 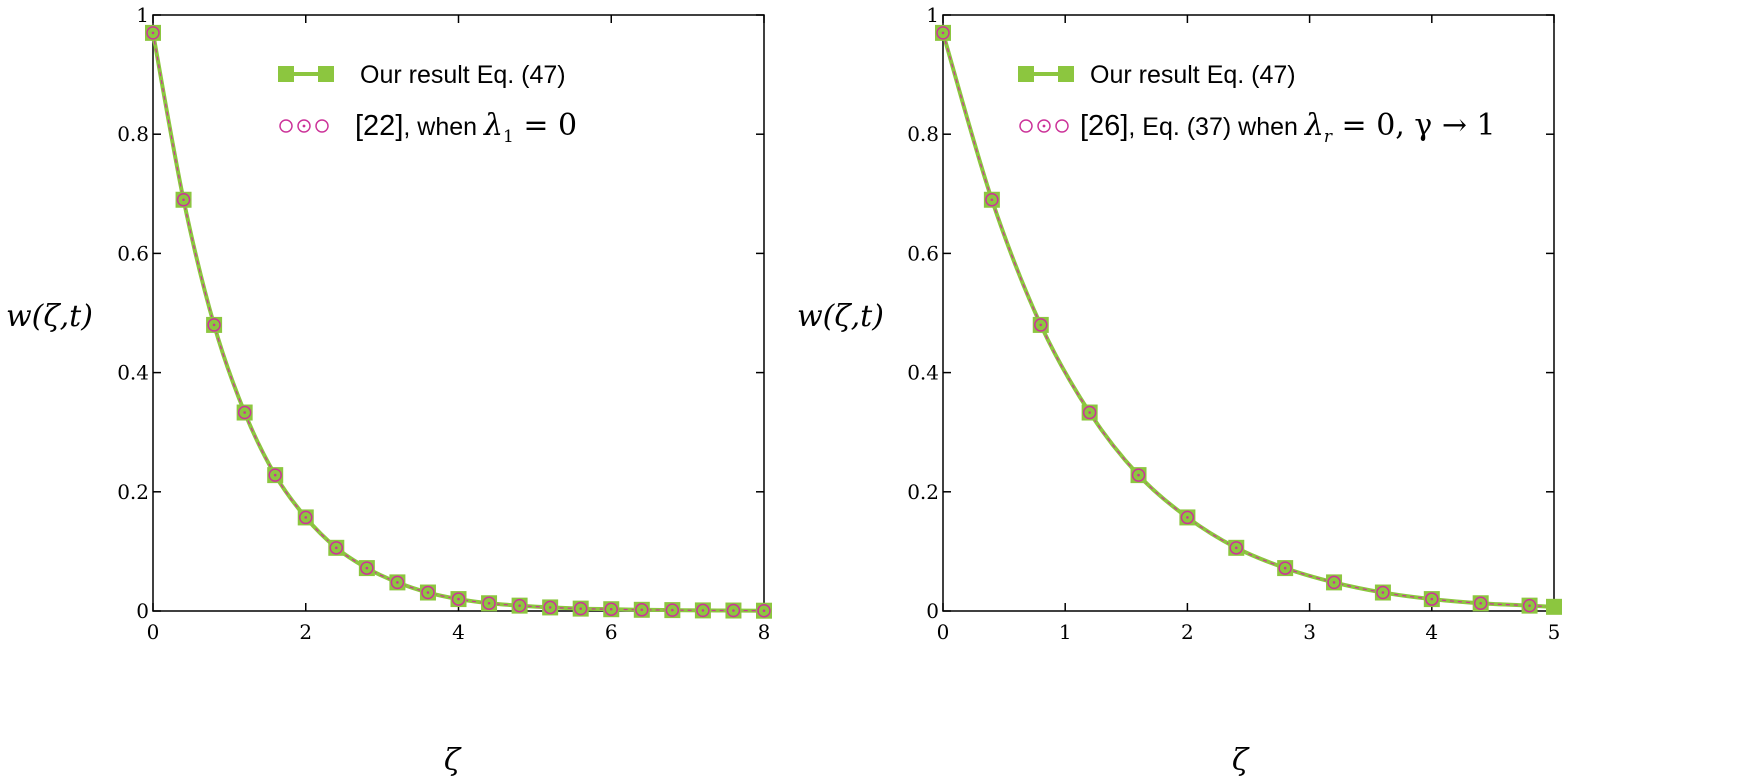 What do you see at coordinates (611, 632) in the screenshot?
I see `x-tick-label: 6` at bounding box center [611, 632].